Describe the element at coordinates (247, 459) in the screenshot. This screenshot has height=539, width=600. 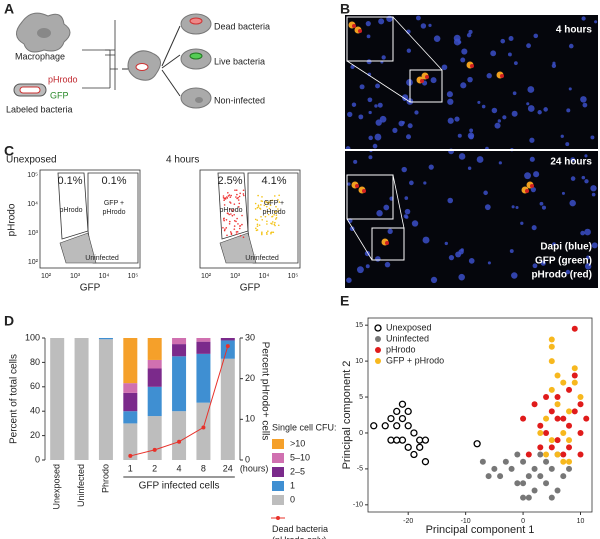
I see `y2-tick-label: 0` at that location.